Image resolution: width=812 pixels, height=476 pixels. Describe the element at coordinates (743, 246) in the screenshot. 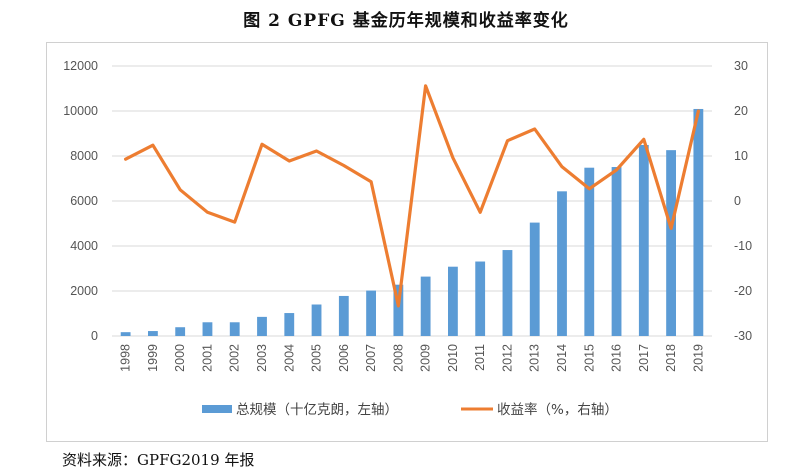

I see `right-tick-label: -10` at that location.